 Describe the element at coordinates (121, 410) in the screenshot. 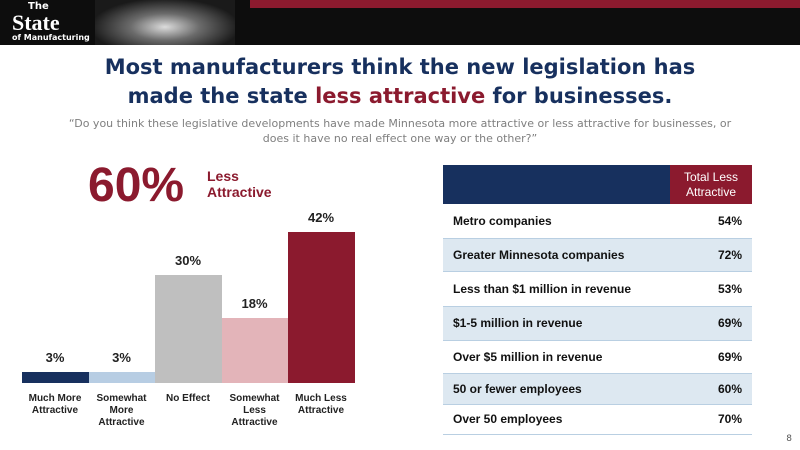

I see `category-label: Somewhat More Attractive` at that location.